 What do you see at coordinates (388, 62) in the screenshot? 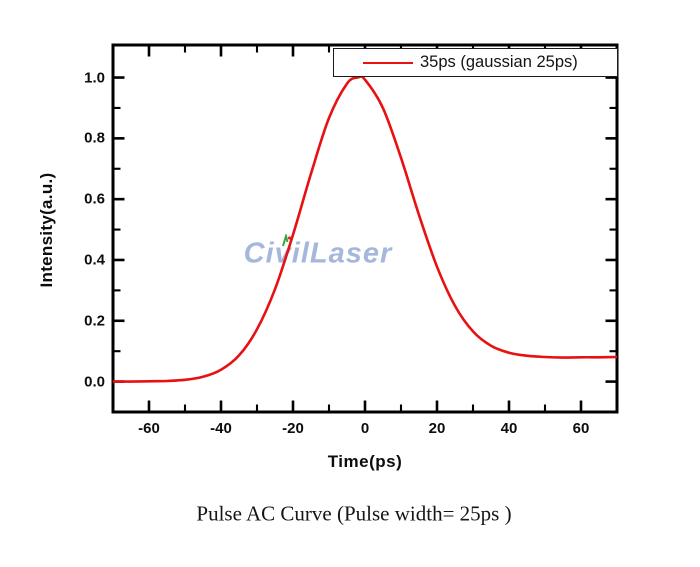
I see `legend-line-sample` at bounding box center [388, 62].